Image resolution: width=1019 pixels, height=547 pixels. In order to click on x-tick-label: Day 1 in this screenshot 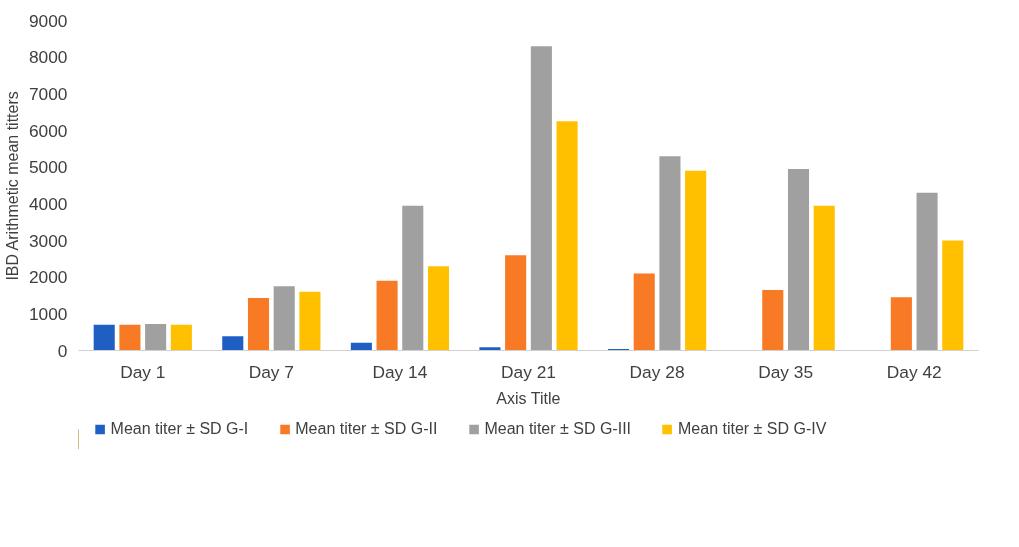, I will do `click(143, 371)`.